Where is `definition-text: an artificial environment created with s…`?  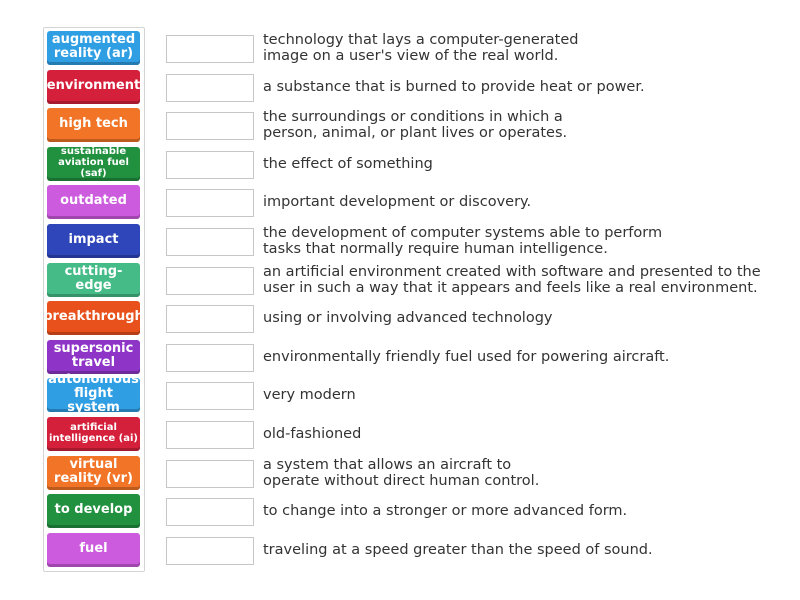
definition-text: an artificial environment created with s… is located at coordinates (523, 280).